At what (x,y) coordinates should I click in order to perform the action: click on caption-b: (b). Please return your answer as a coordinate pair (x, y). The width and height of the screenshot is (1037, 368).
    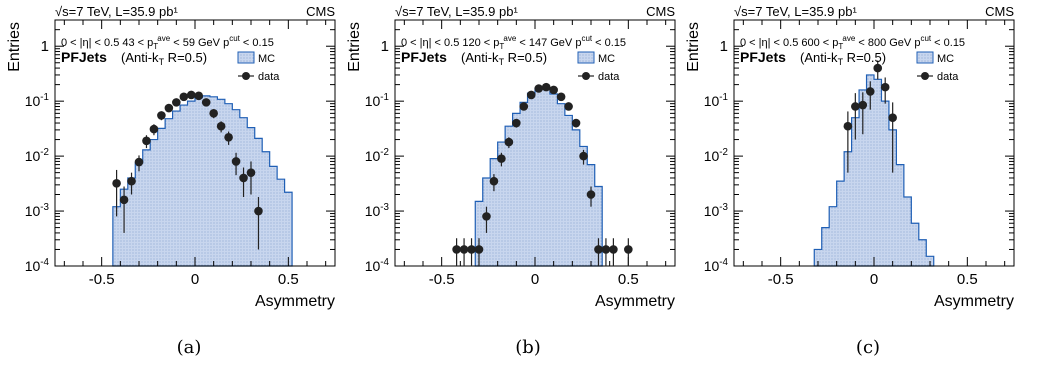
    Looking at the image, I should click on (528, 347).